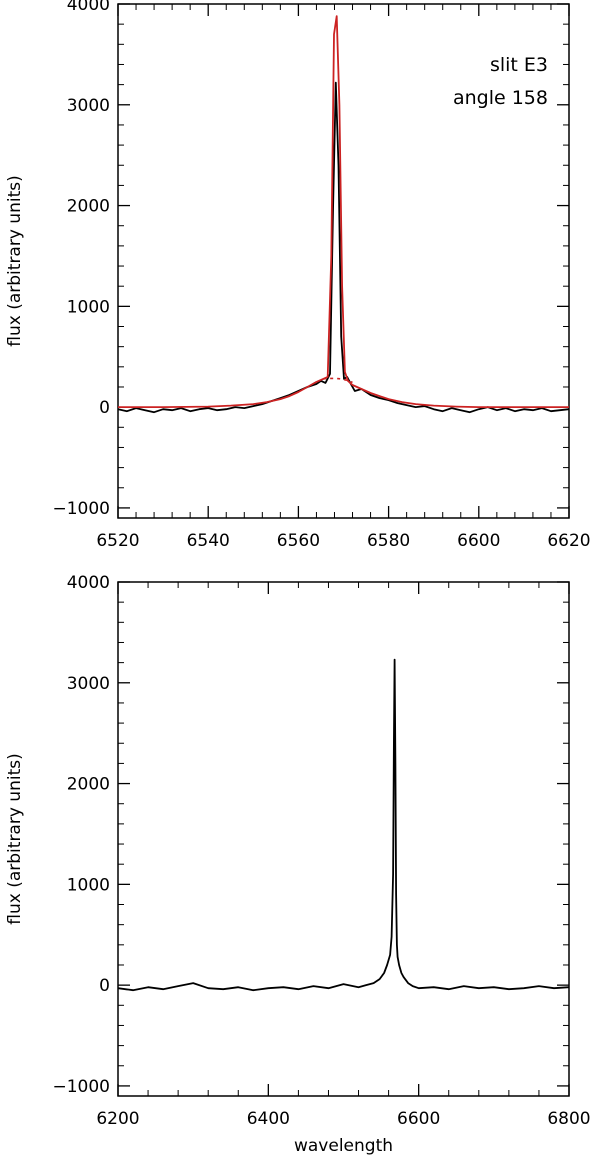 The image size is (600, 1161). What do you see at coordinates (81, 835) in the screenshot?
I see `bottom-y-tick-labels: −1000 0 1000 2000 3000 4000` at bounding box center [81, 835].